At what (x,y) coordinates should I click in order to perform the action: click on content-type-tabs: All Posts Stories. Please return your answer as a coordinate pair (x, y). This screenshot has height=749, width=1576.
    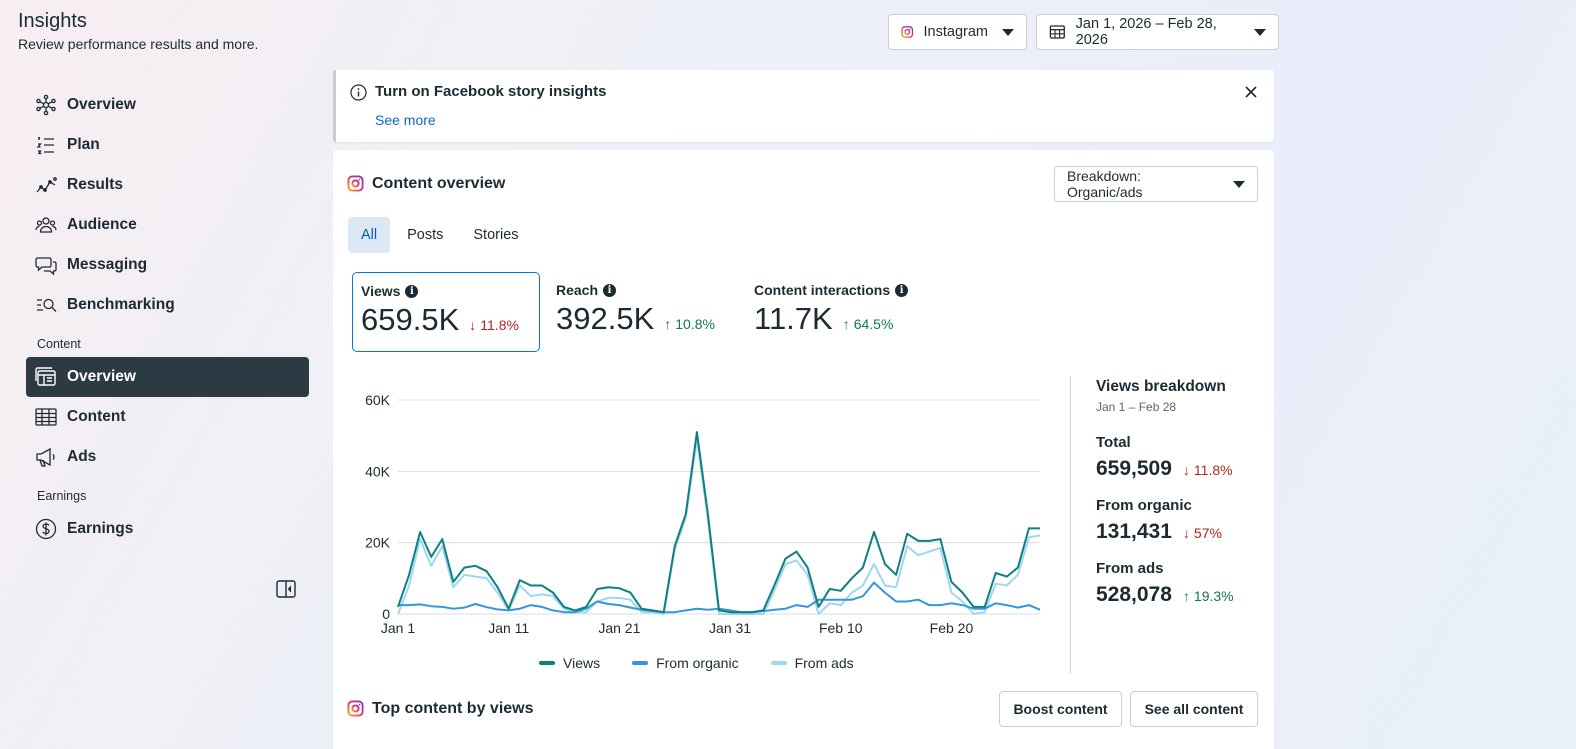
    Looking at the image, I should click on (440, 235).